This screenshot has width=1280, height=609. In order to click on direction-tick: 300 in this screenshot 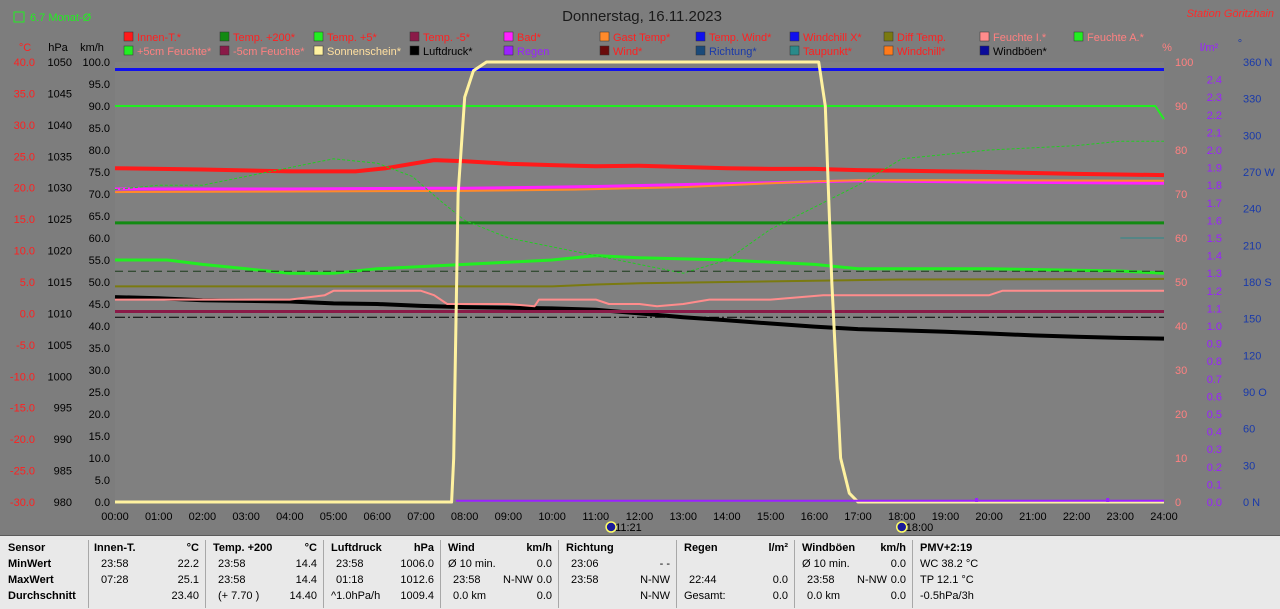, I will do `click(1252, 136)`.